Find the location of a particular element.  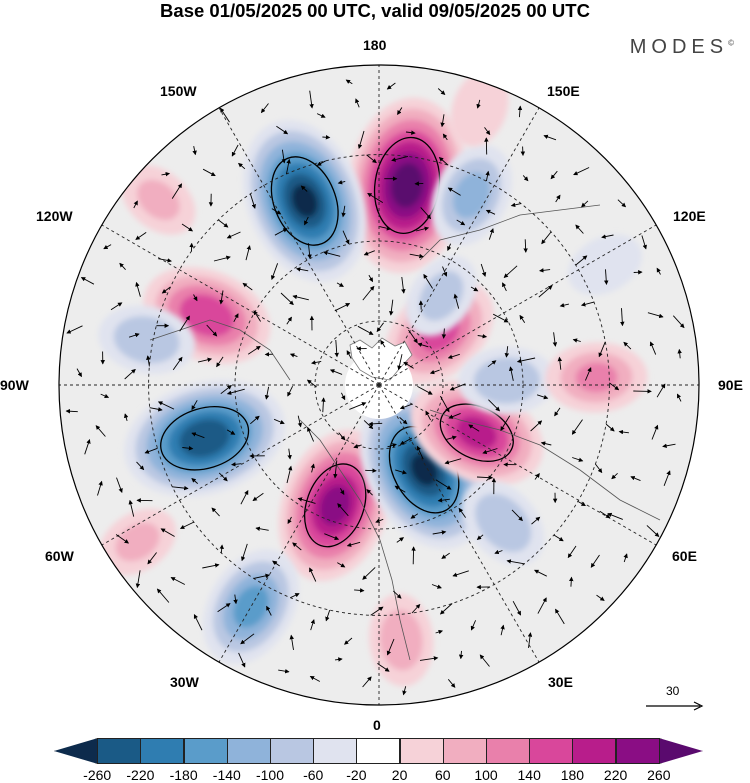

colorbar-tick-label: -260 is located at coordinates (97, 775).